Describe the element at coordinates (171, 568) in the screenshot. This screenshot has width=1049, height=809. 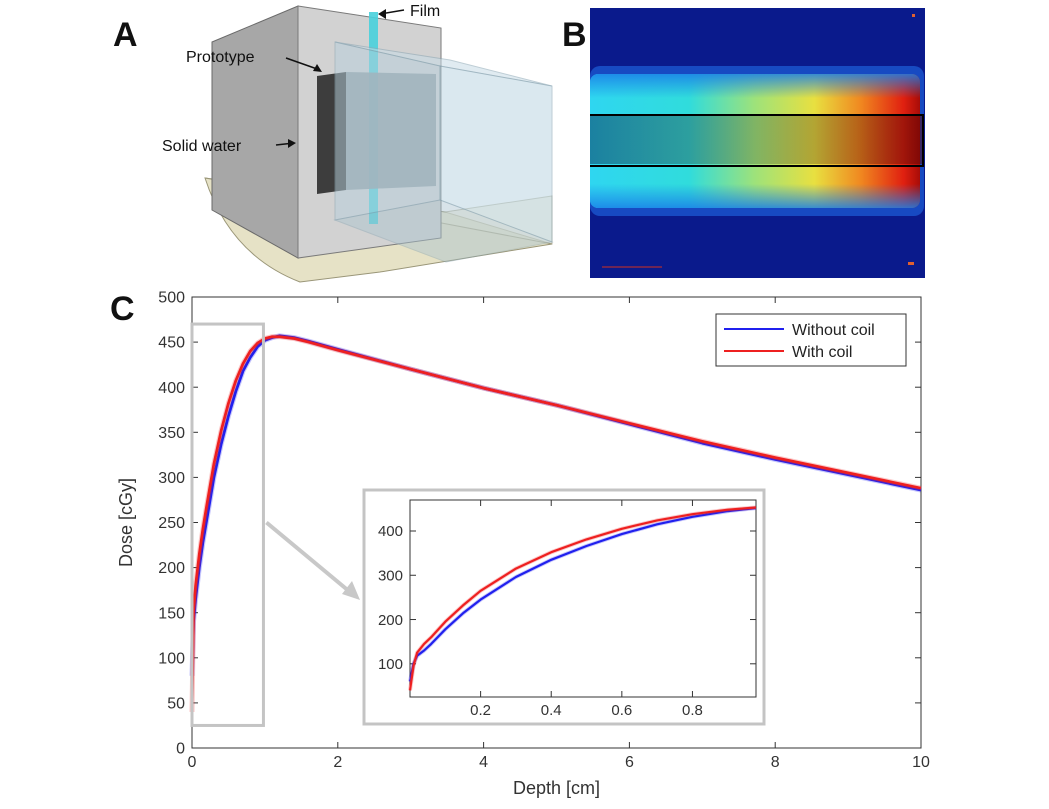
I see `main-y-tick-label: 200` at that location.